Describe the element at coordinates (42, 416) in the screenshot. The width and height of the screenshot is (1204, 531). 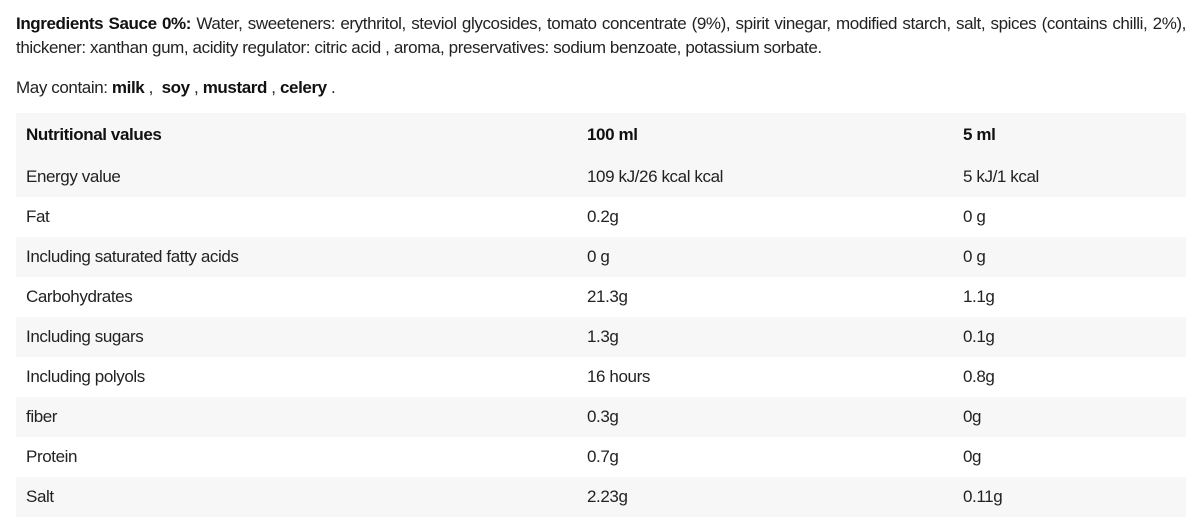
I see `nutrient-name: fiber` at that location.